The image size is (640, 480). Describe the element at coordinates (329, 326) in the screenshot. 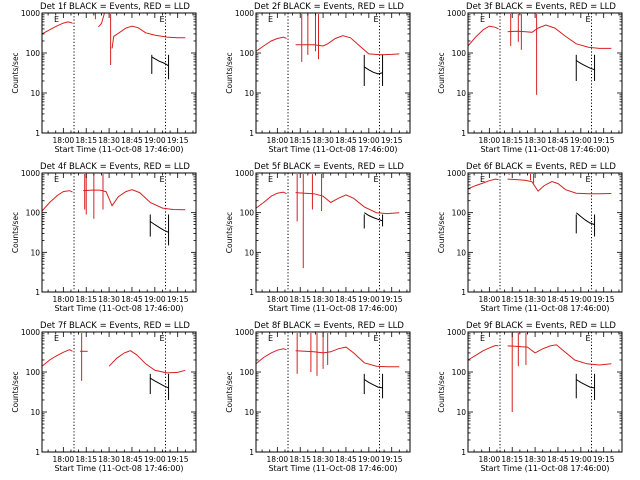

I see `panel-title: Det 8f BLACK = Events, RED = LLD` at that location.